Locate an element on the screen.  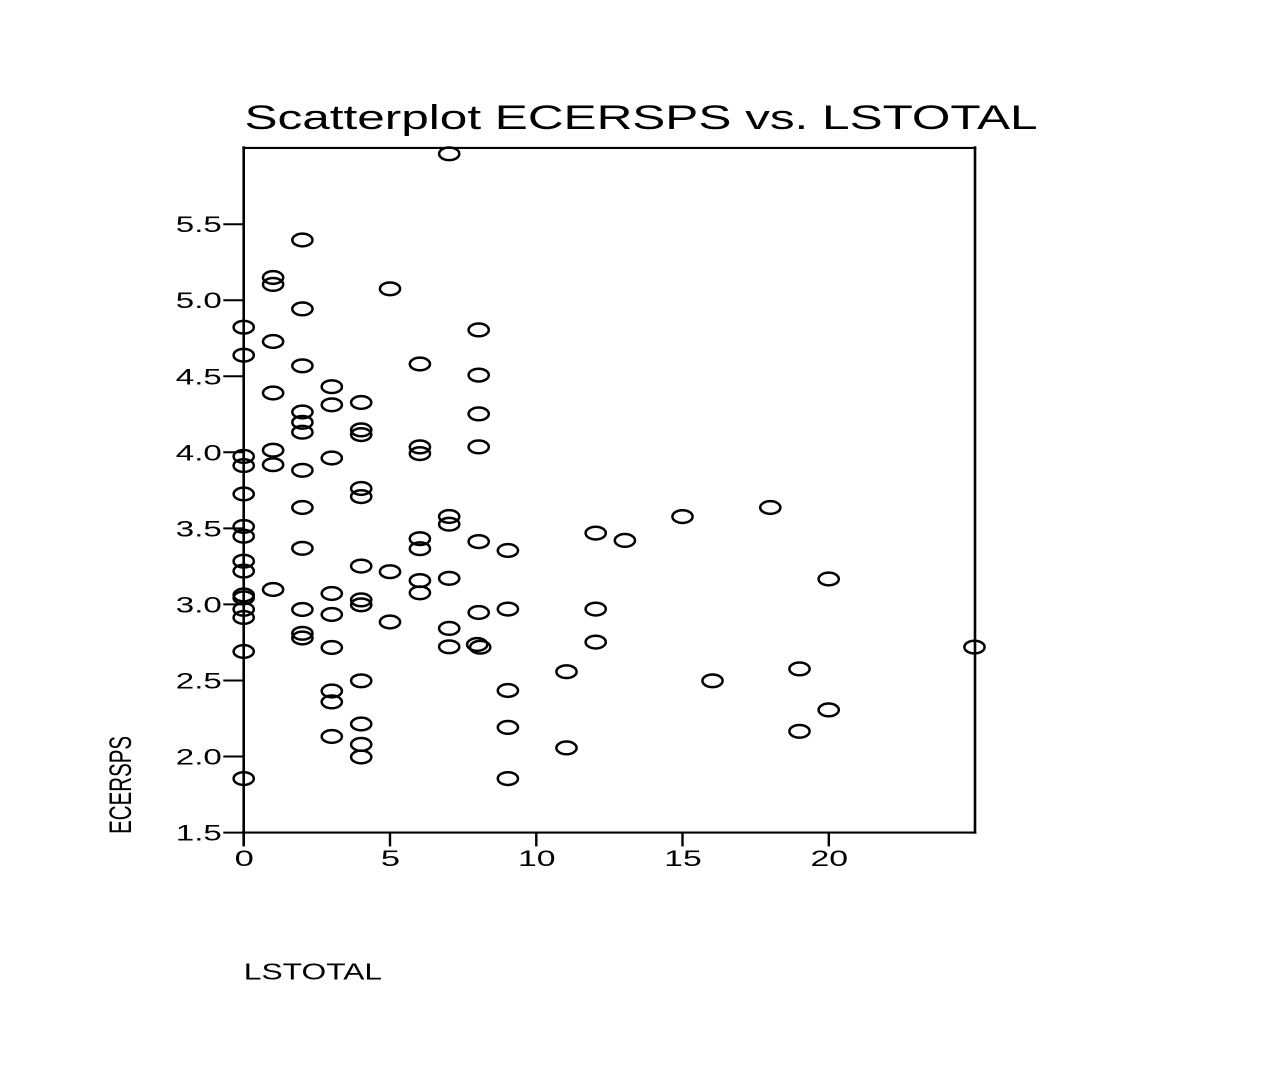
svg-text: 2.0 is located at coordinates (199, 757).